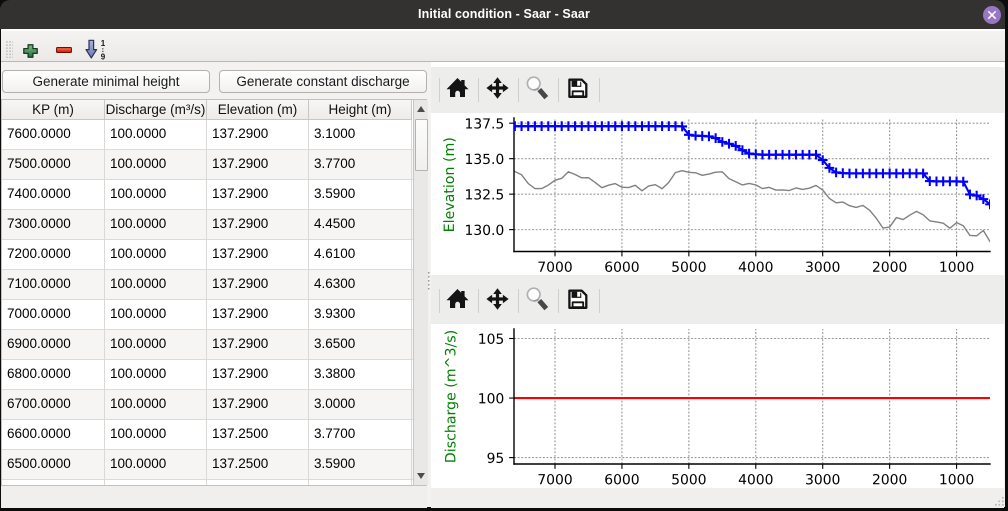 The image size is (1008, 511). What do you see at coordinates (103, 43) in the screenshot?
I see `svg-text: 1` at bounding box center [103, 43].